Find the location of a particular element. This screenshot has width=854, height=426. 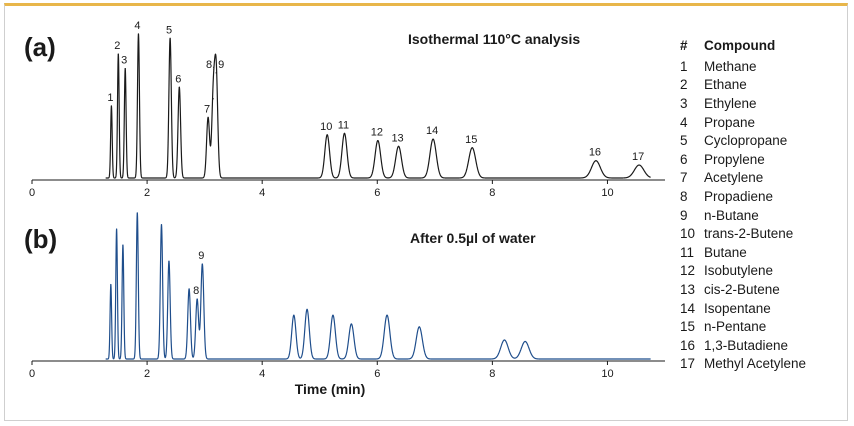

legend-item: 15 n-Pentane is located at coordinates (765, 326).